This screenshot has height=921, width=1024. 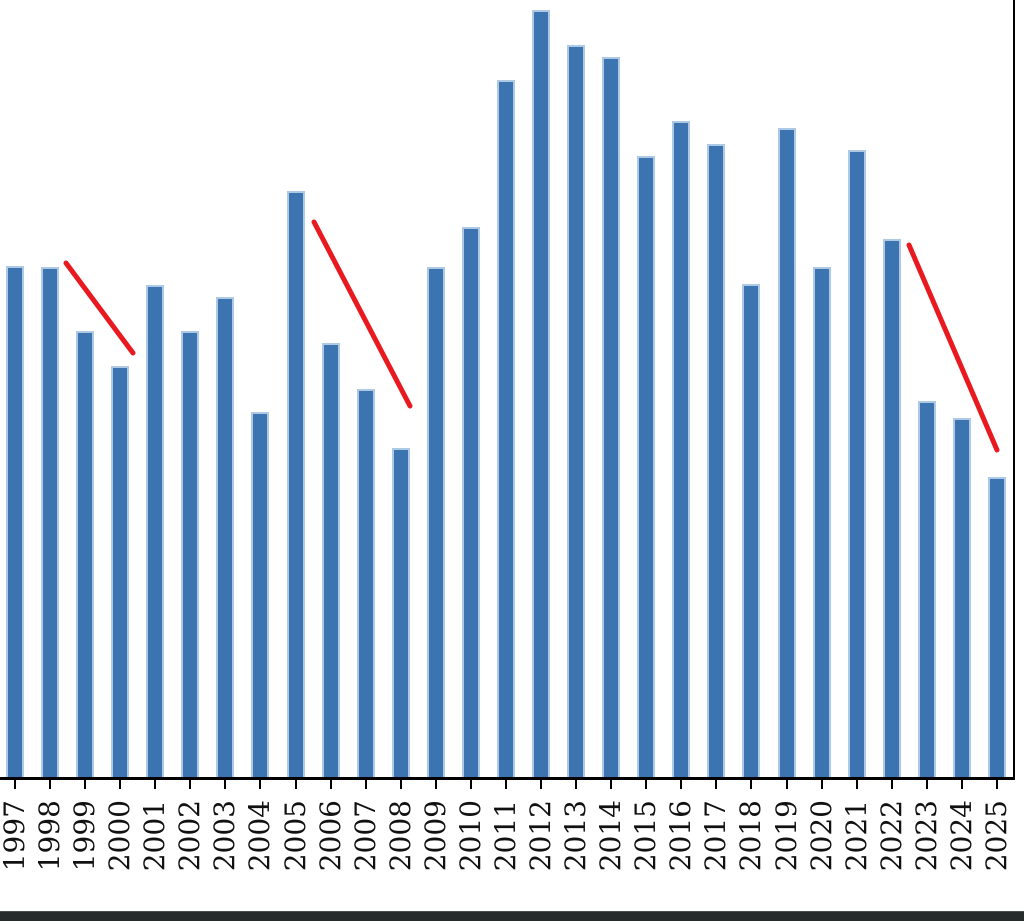 I want to click on bar-2002, so click(x=190, y=555).